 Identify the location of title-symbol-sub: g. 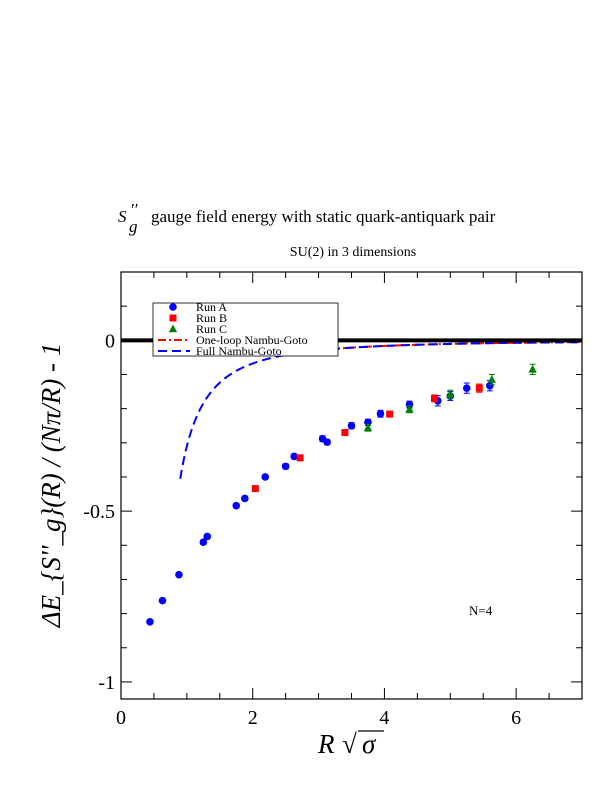
(133, 226).